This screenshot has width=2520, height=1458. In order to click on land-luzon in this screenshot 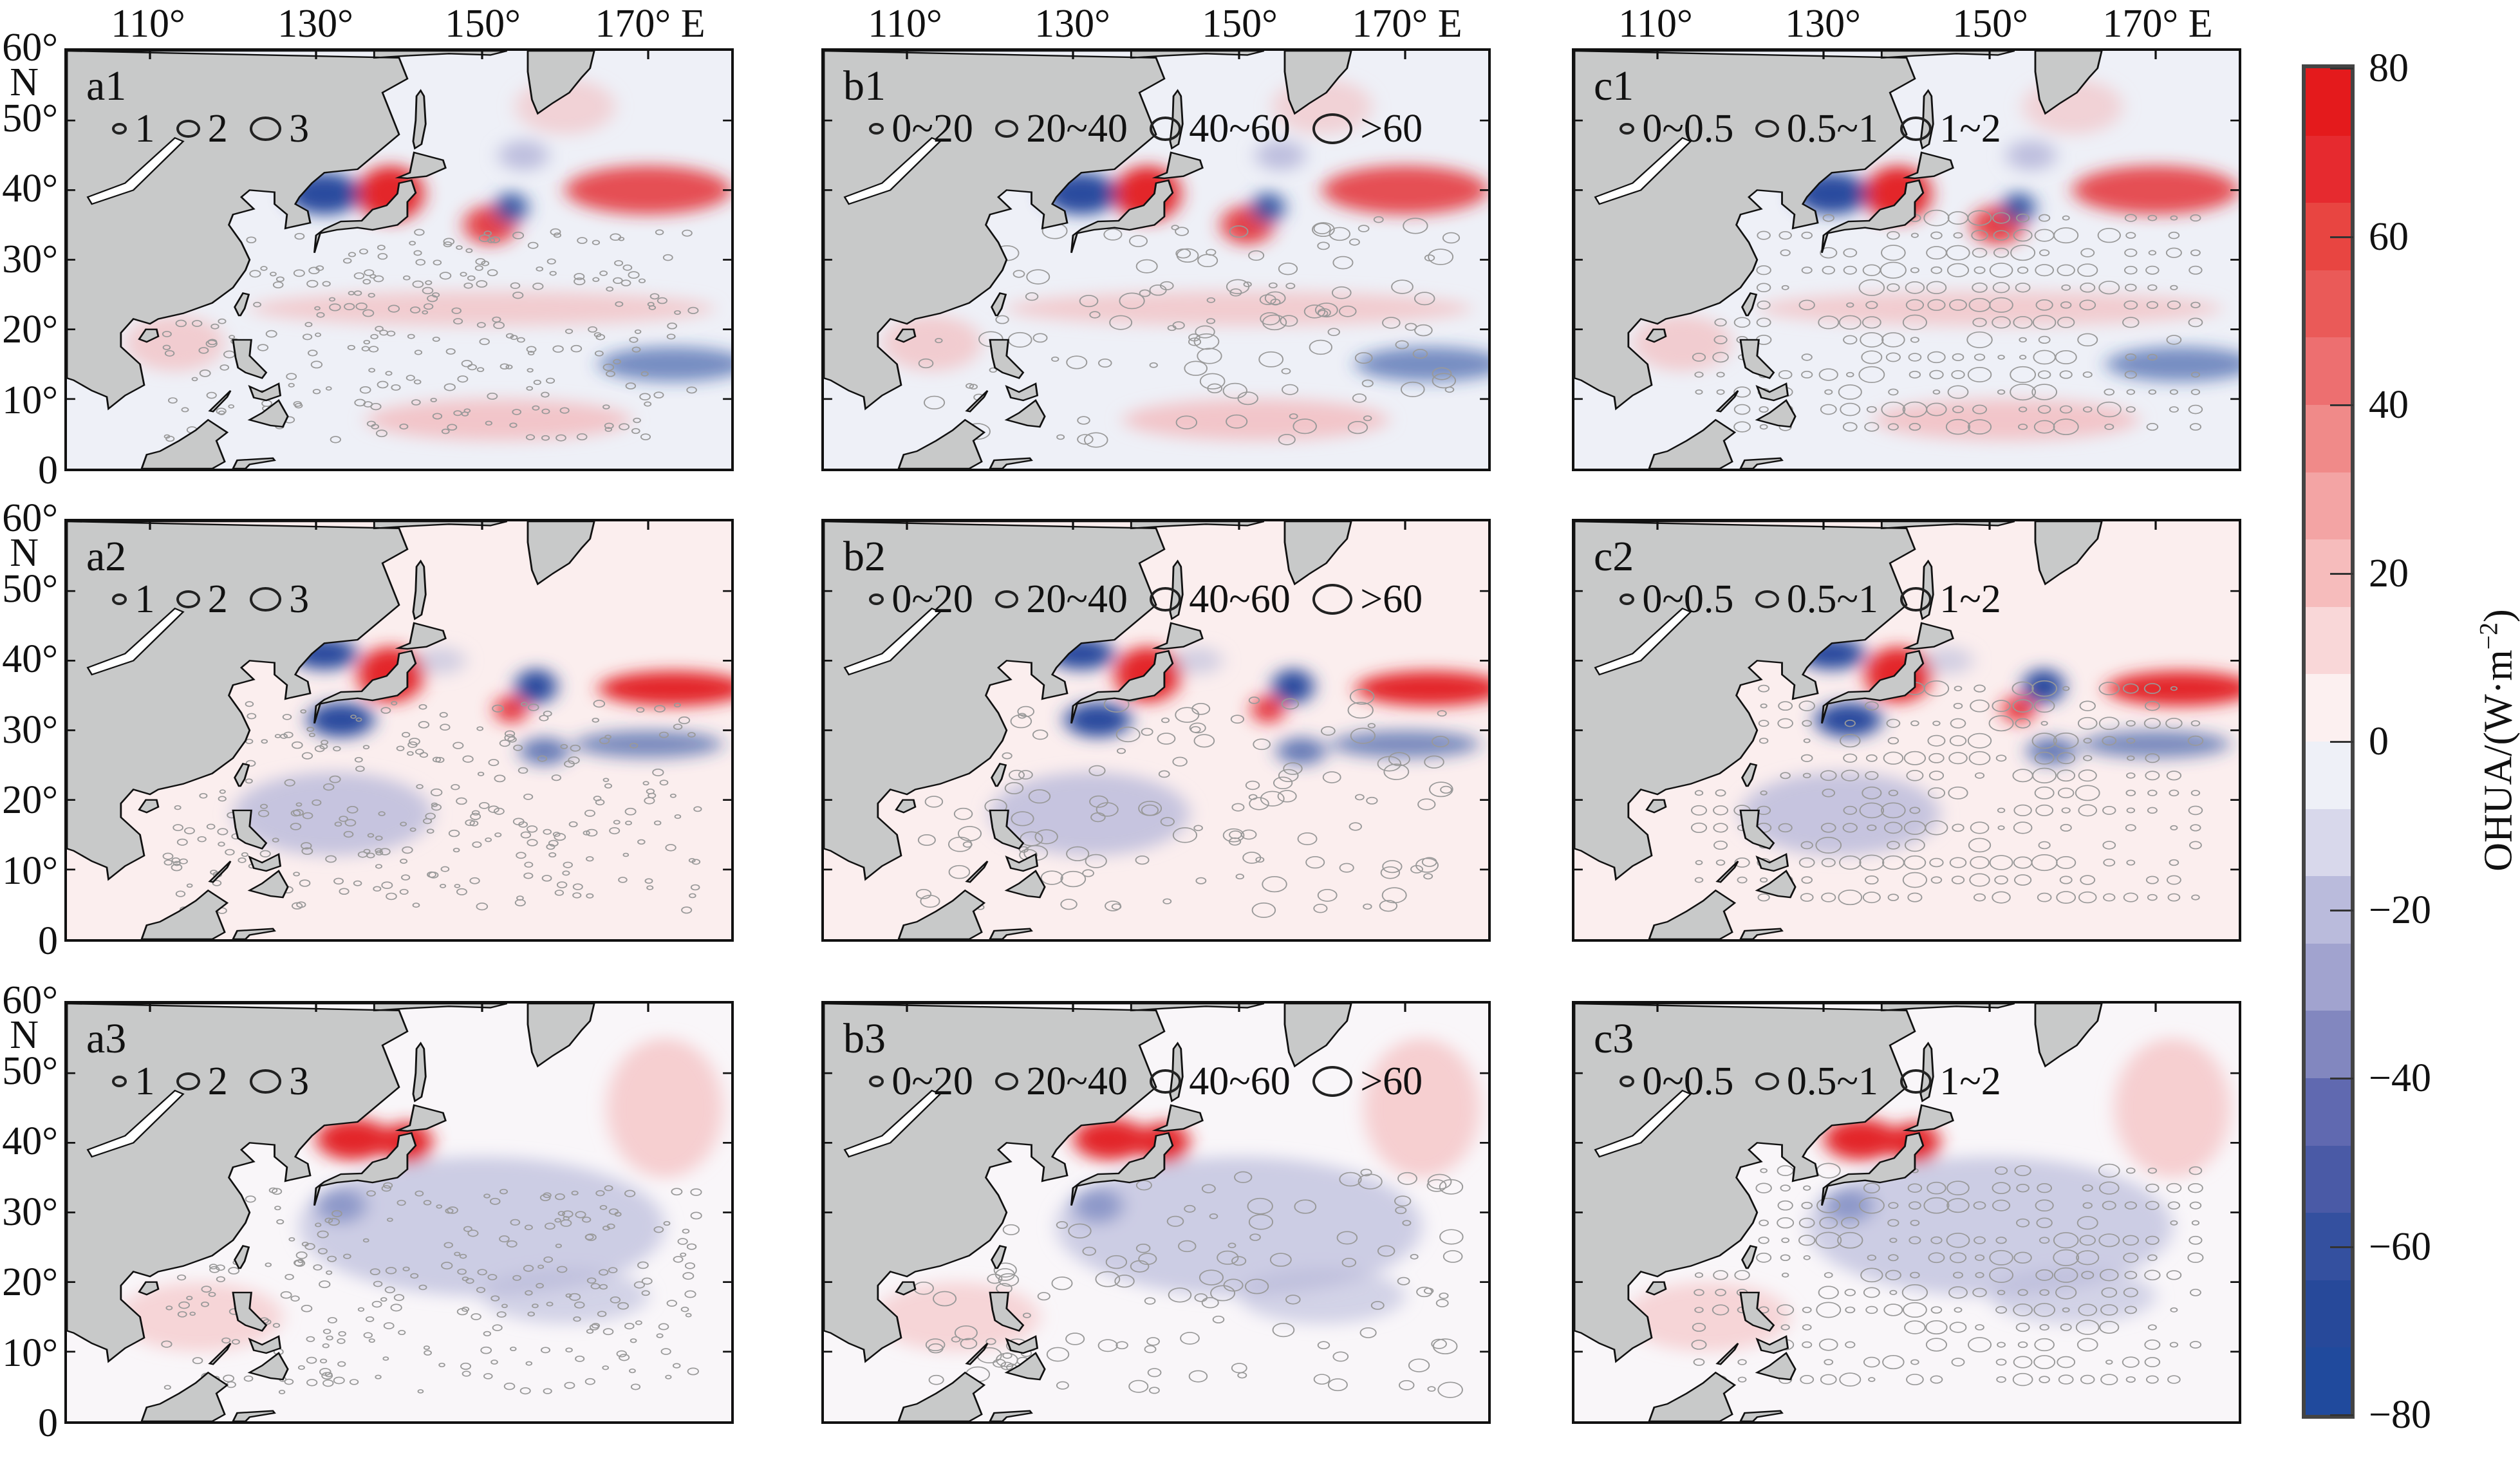, I will do `click(1007, 359)`.